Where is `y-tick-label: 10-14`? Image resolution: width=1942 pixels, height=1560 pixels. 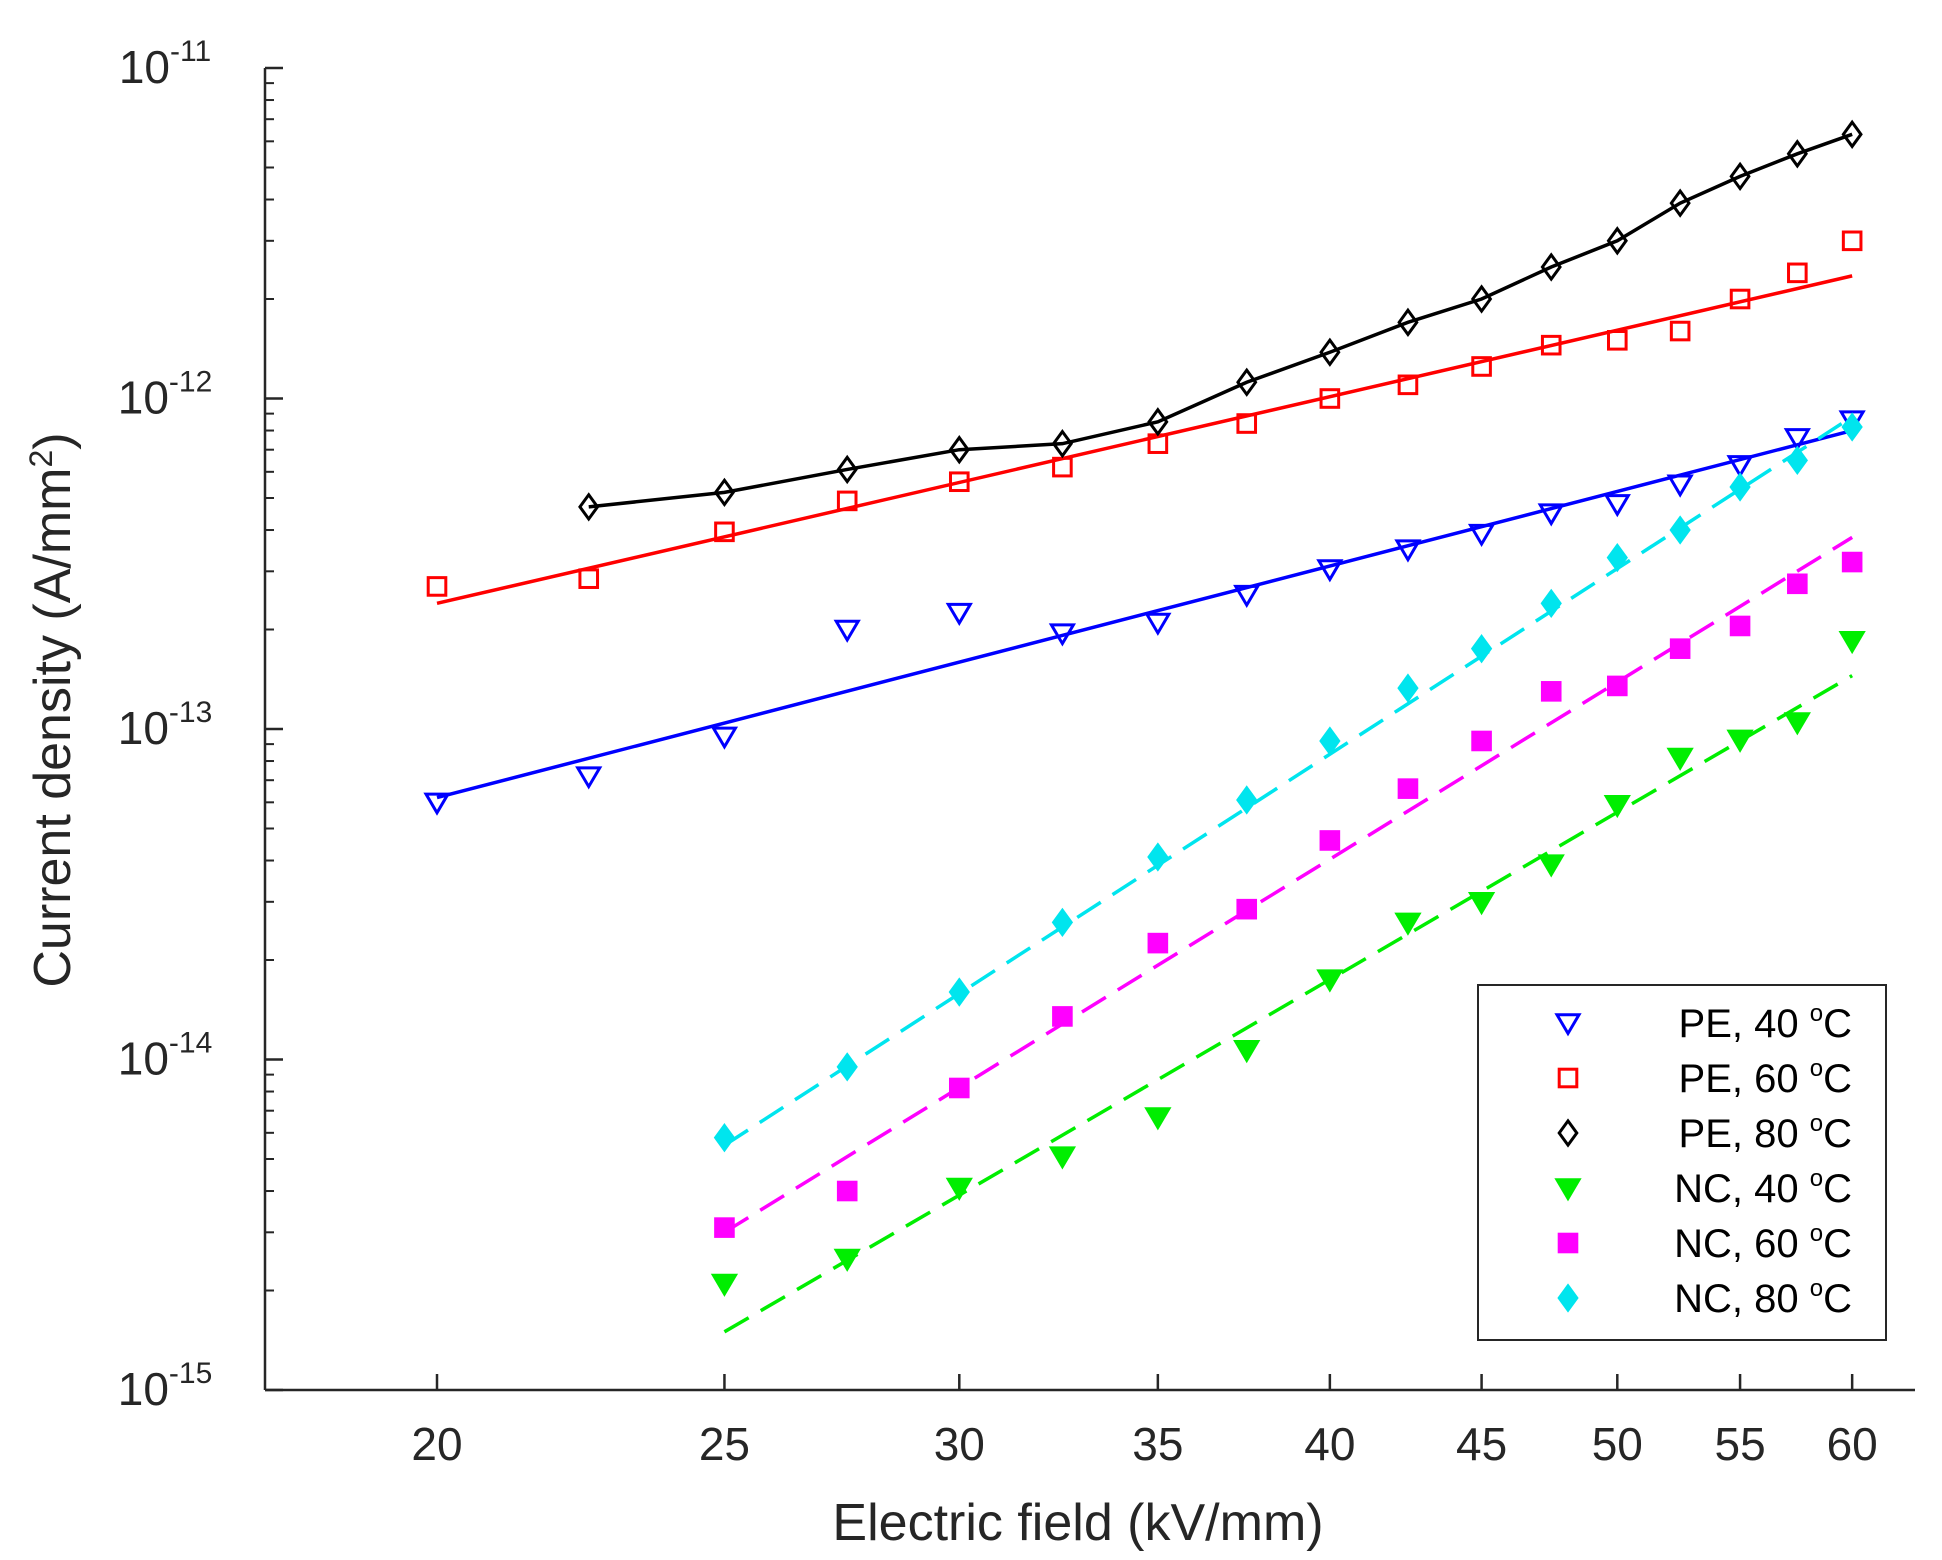
y-tick-label: 10-14 is located at coordinates (165, 1056).